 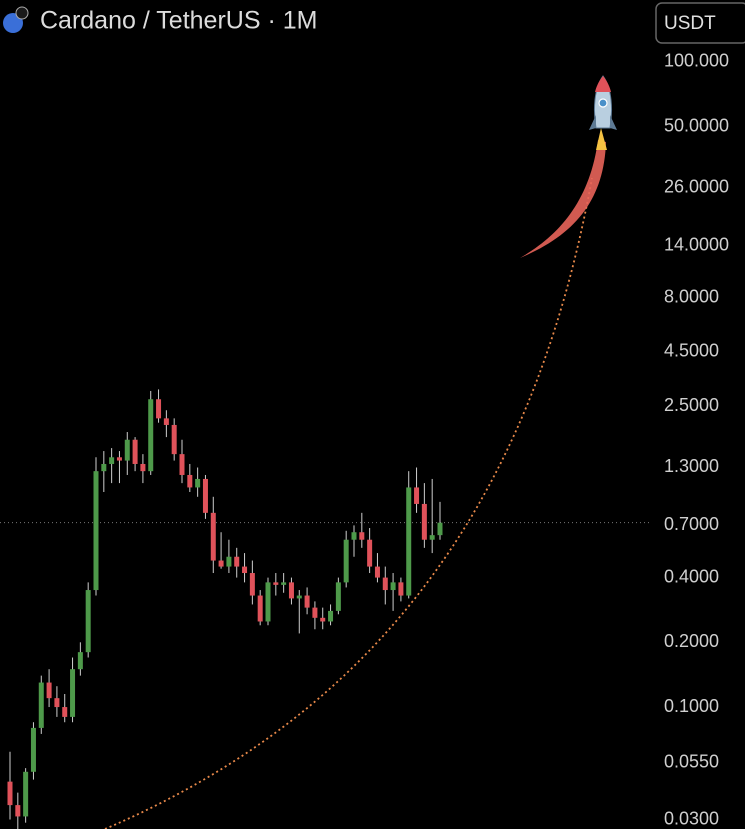 What do you see at coordinates (696, 125) in the screenshot?
I see `y-tick-label: 50.0000` at bounding box center [696, 125].